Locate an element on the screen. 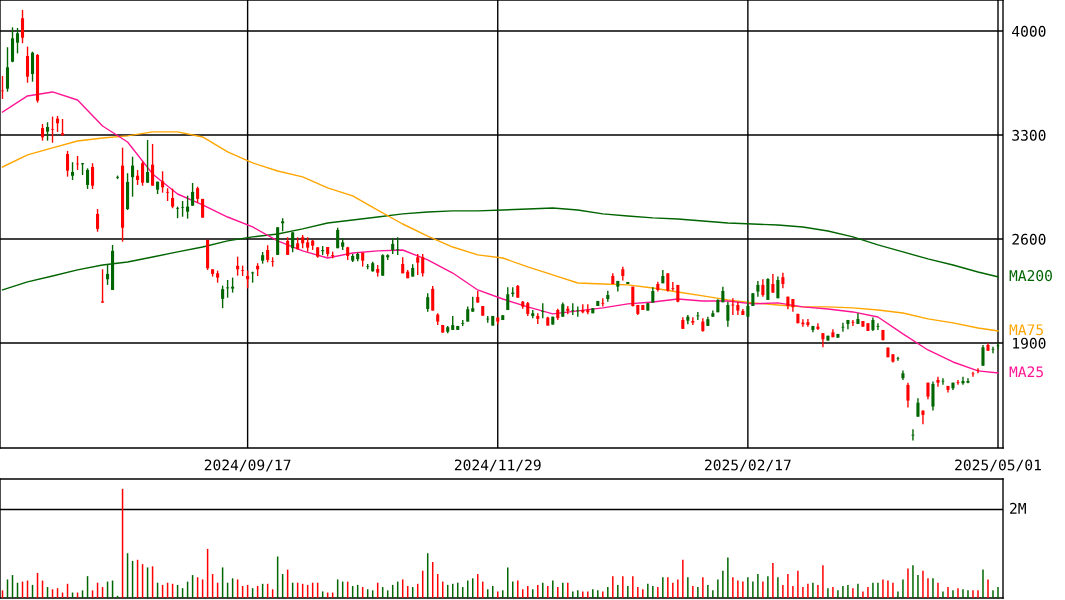 Image resolution: width=1065 pixels, height=600 pixels. line-series is located at coordinates (500, 249).